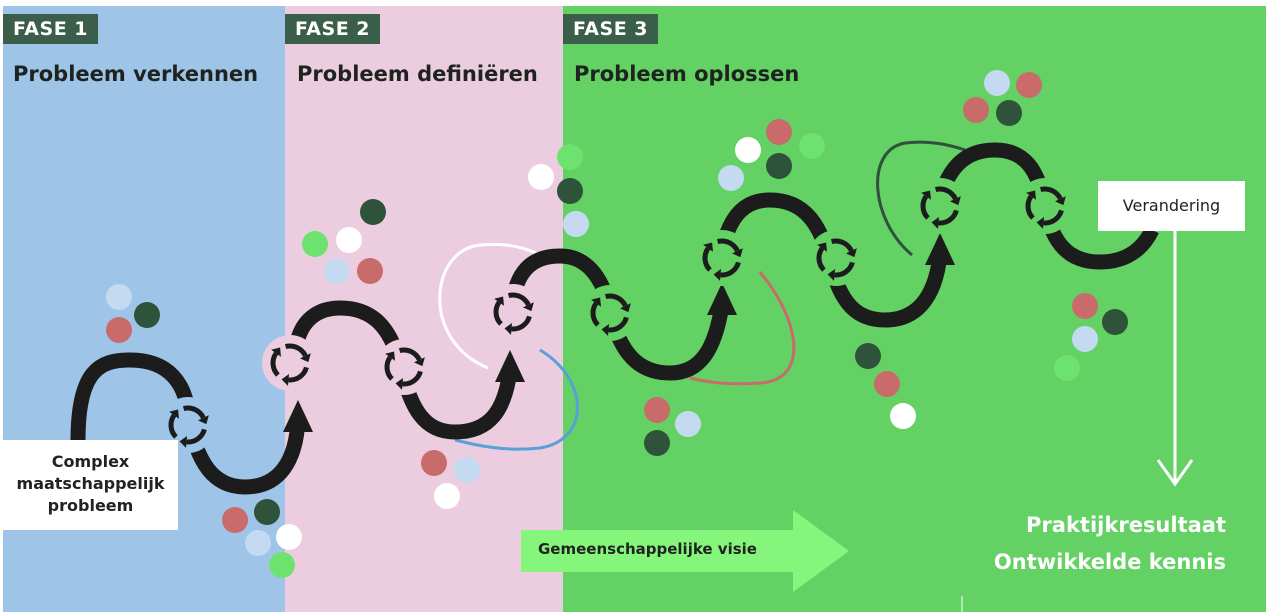  What do you see at coordinates (51, 29) in the screenshot?
I see `phase-1-tag: FASE 1` at bounding box center [51, 29].